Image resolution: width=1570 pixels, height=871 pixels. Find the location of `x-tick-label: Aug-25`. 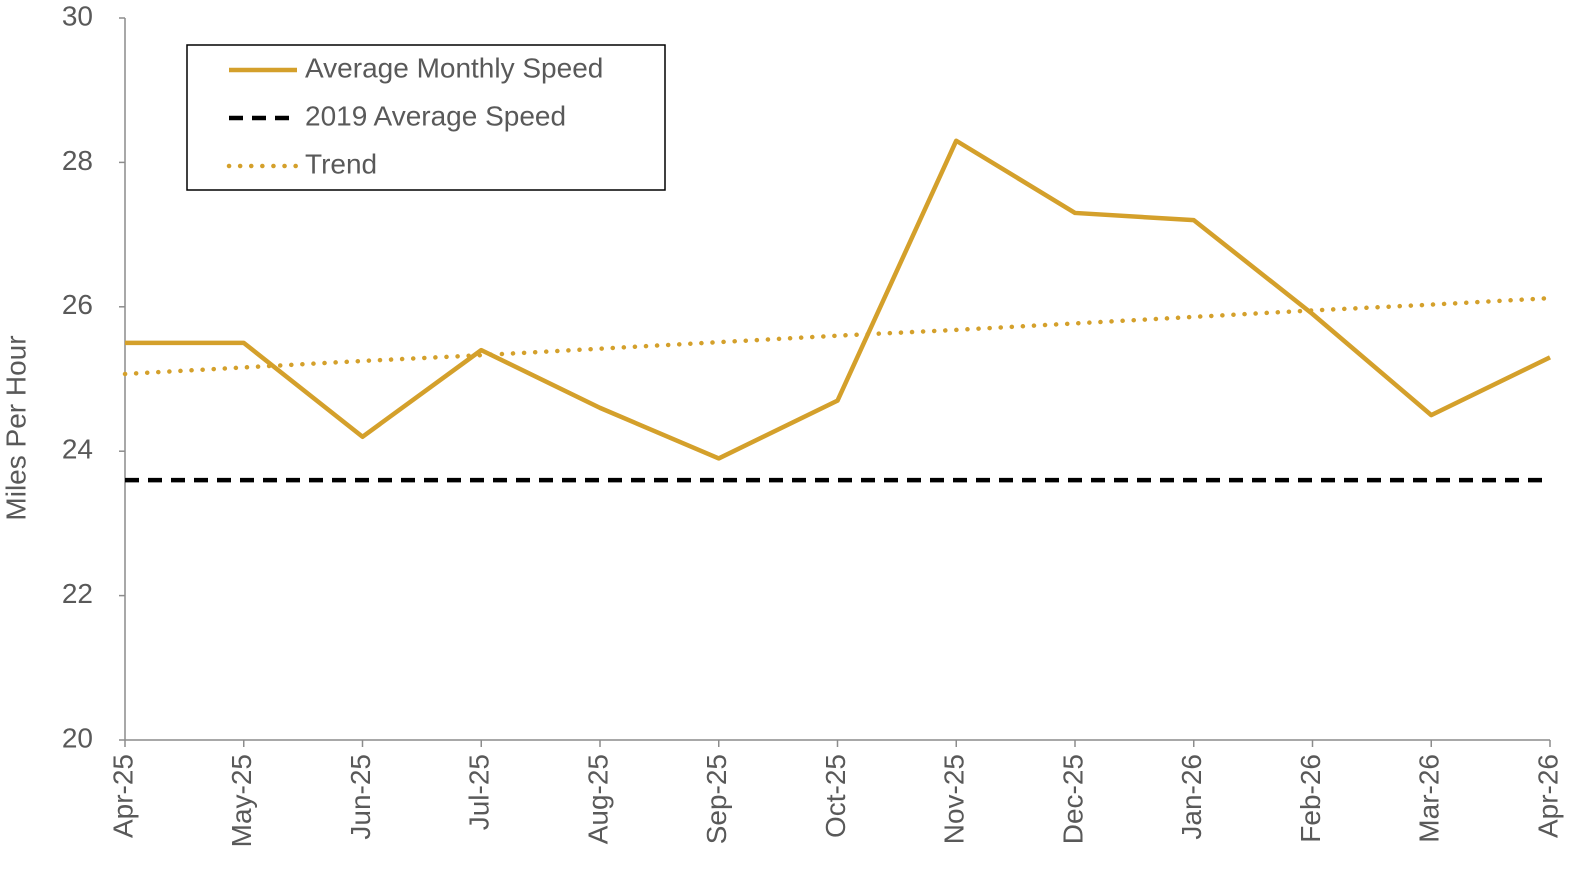

x-tick-label: Aug-25 is located at coordinates (597, 799).